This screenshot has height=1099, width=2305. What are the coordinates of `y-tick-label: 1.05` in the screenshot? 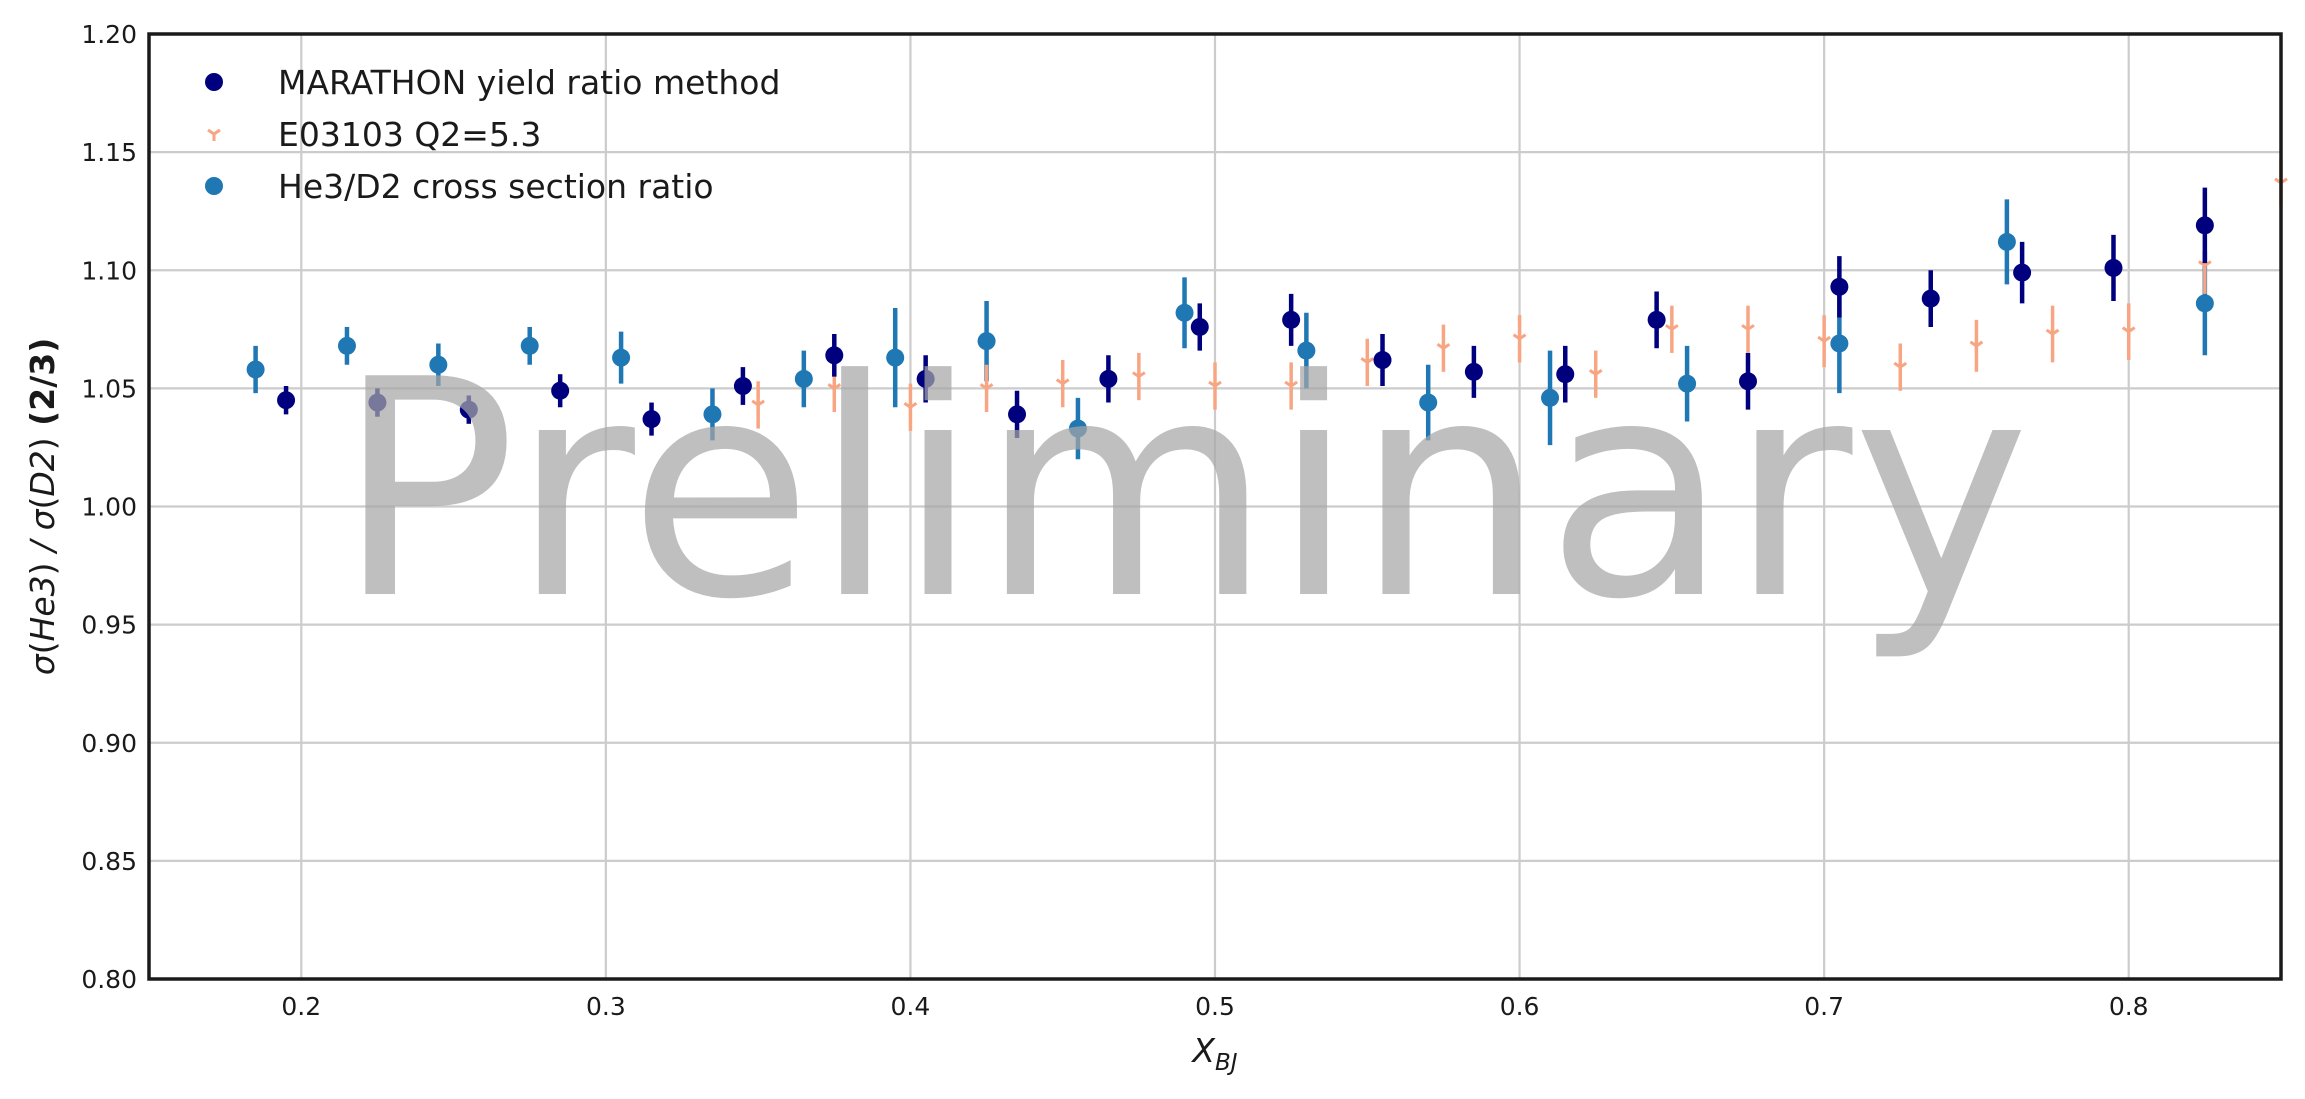 It's located at (109, 388).